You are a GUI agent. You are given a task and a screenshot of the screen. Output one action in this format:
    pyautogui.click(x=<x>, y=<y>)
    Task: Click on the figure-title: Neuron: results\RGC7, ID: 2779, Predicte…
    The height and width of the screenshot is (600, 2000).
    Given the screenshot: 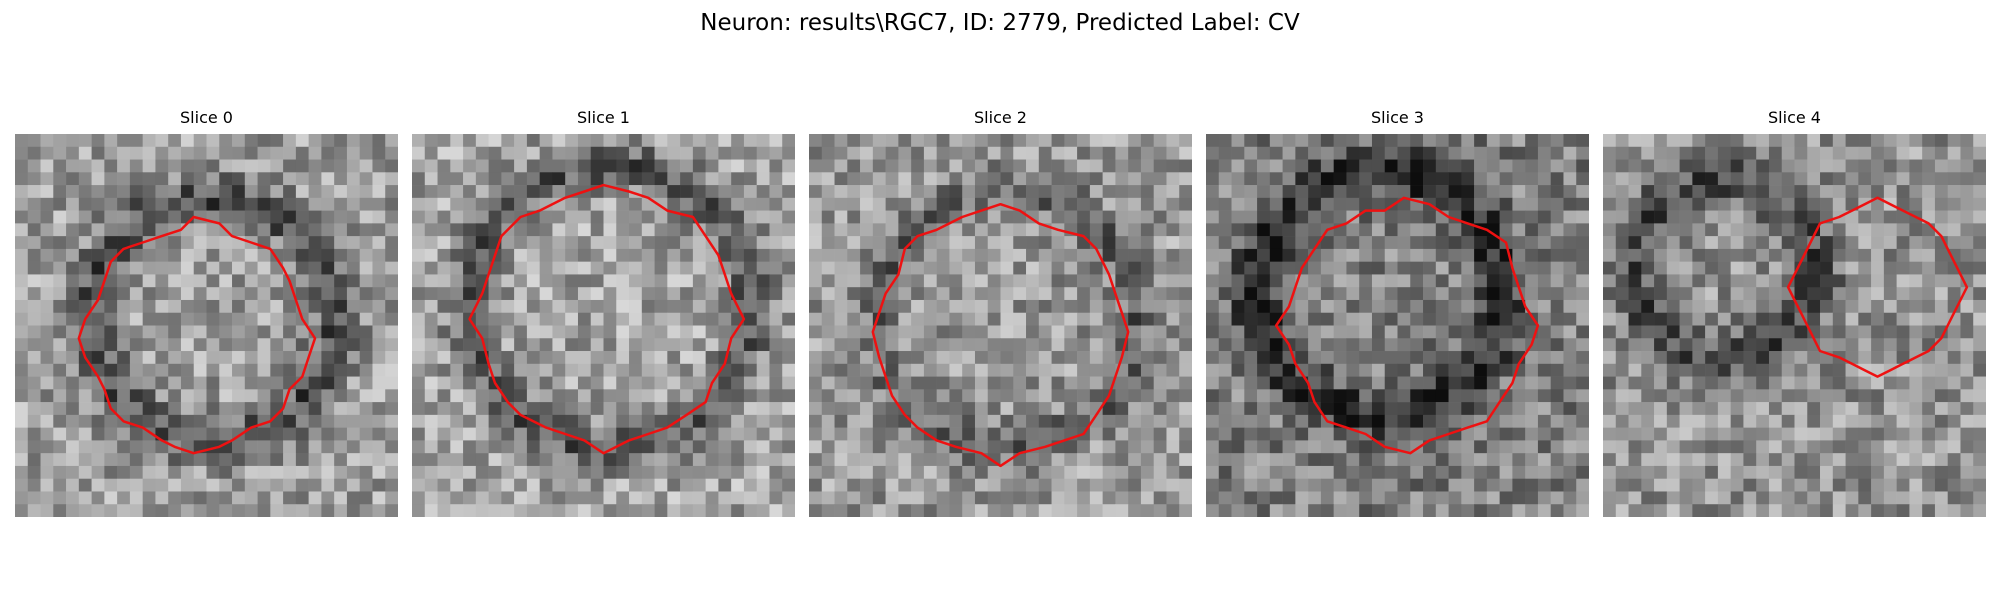 What is the action you would take?
    pyautogui.click(x=1000, y=23)
    